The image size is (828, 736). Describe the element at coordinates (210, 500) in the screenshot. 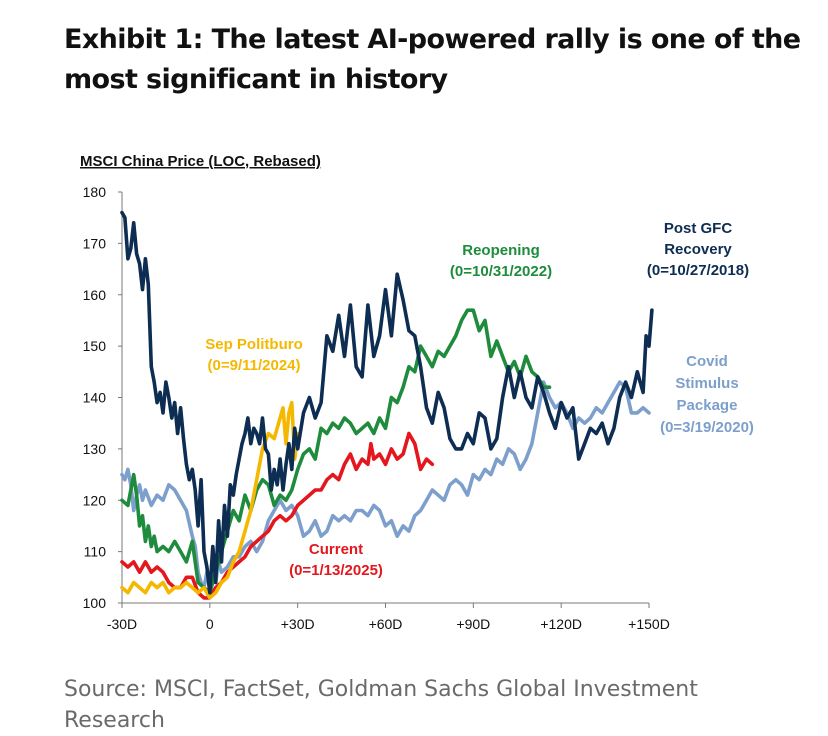

I see `series-line-sep-politburo` at that location.